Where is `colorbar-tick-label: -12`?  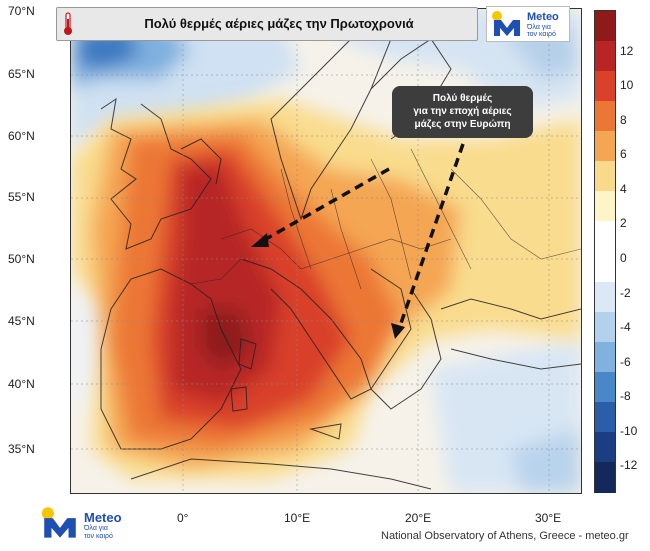 colorbar-tick-label: -12 is located at coordinates (629, 465).